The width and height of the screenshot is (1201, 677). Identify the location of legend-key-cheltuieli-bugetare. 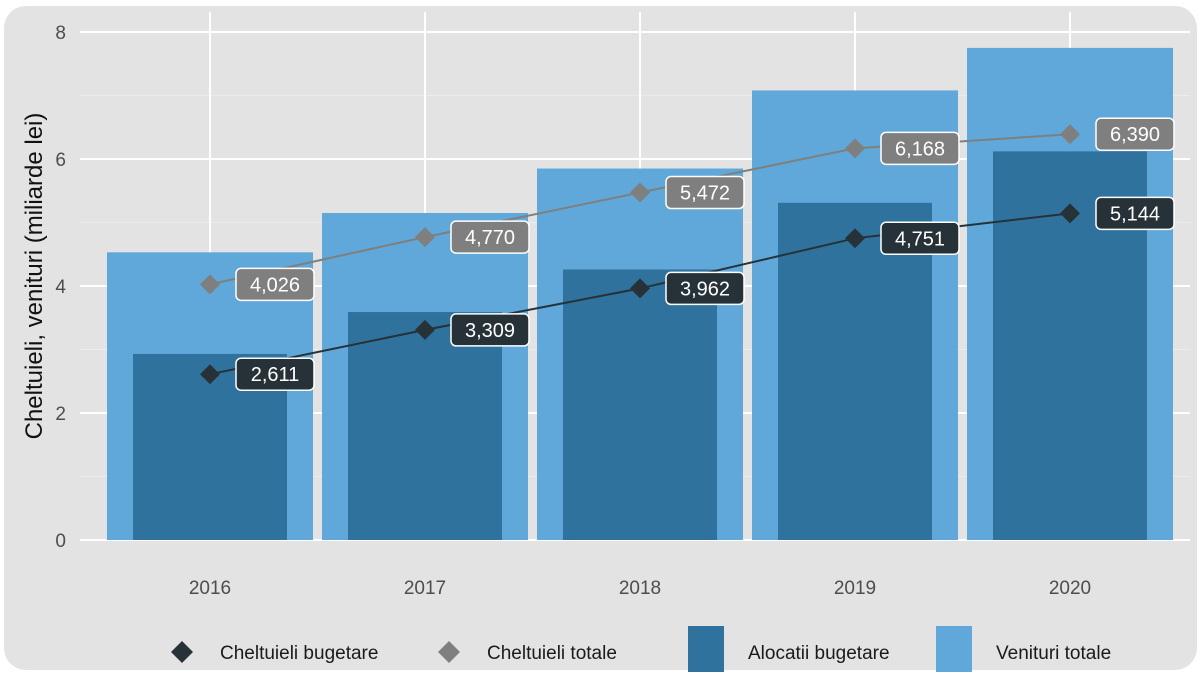
(182, 652).